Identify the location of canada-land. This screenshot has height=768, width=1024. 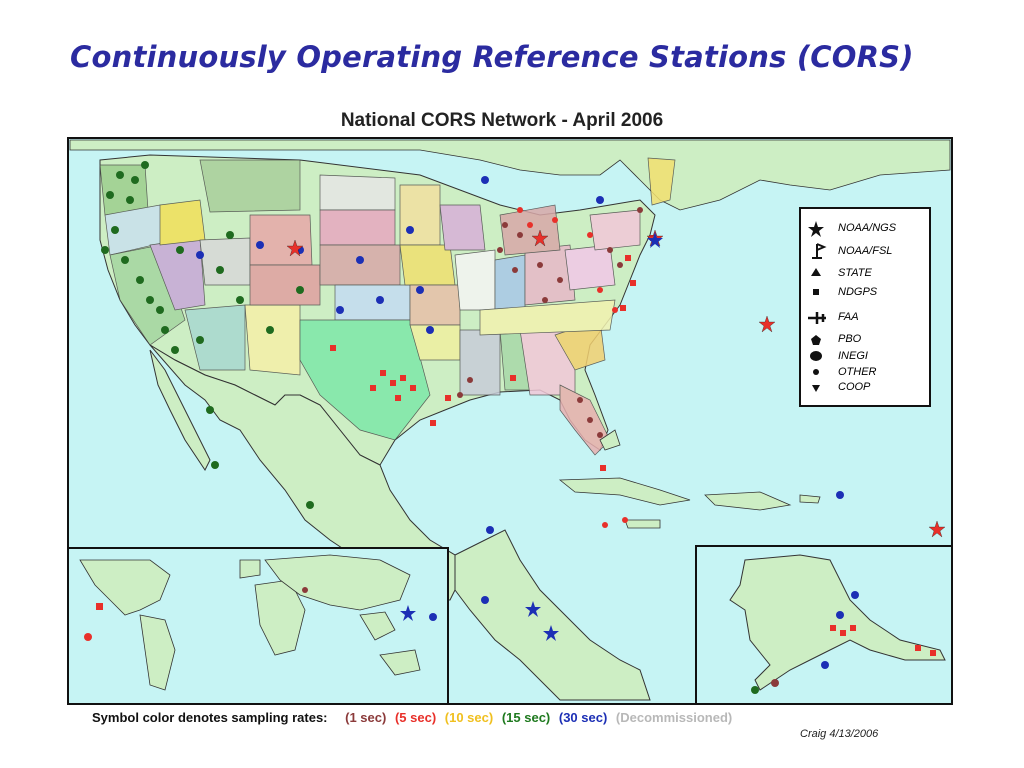
(510, 175).